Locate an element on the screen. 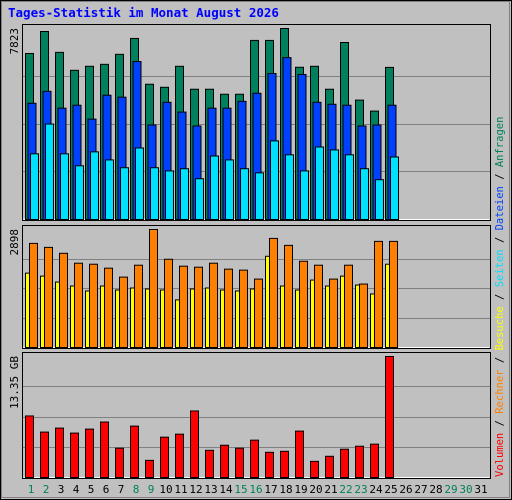 This screenshot has width=512, height=500. x-tick-label: 3 is located at coordinates (61, 489).